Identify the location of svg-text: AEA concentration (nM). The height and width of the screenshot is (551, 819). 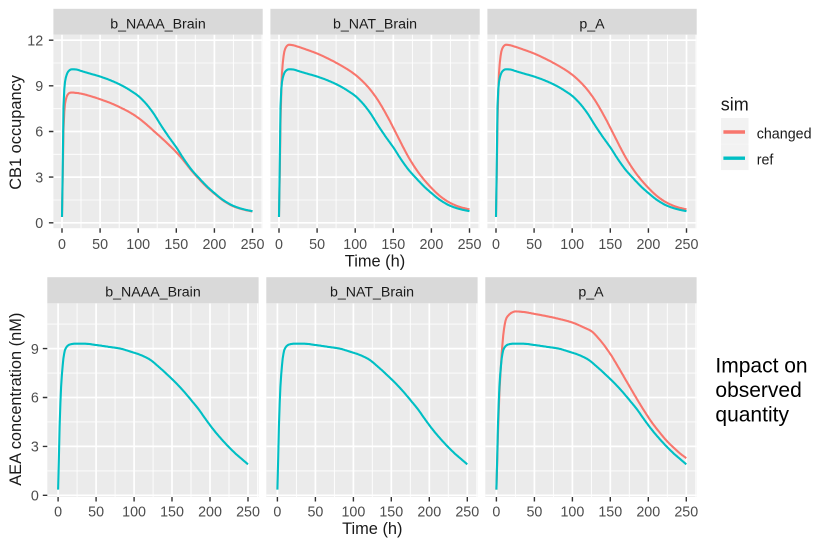
(16, 399).